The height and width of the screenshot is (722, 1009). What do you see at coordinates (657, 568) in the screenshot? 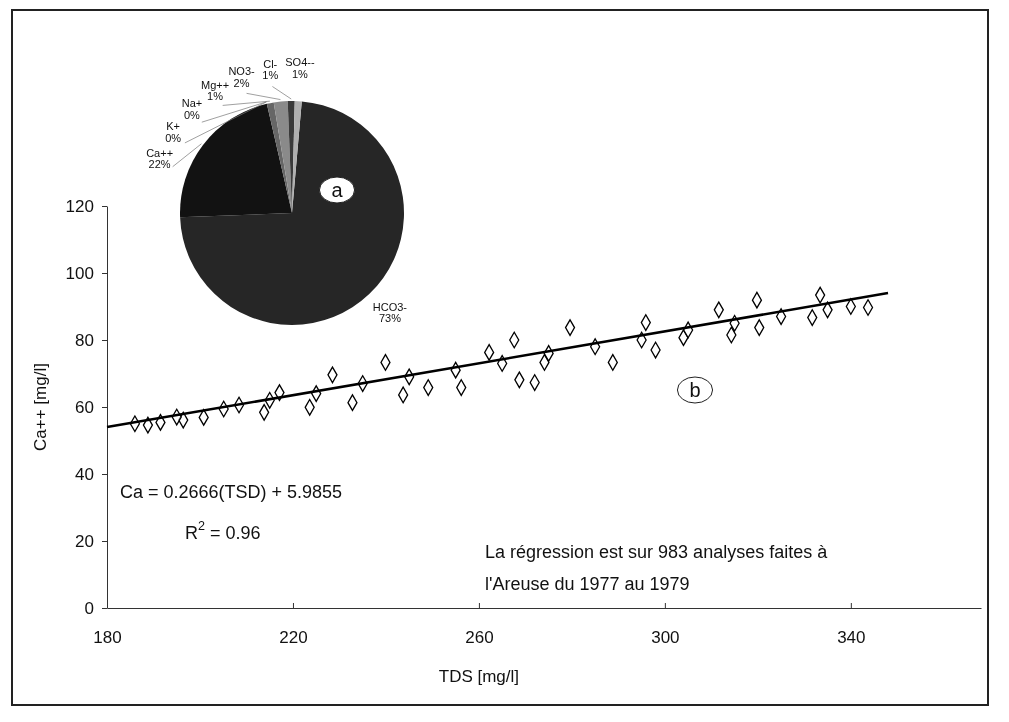
I see `annotation: La régression est sur 983 analyses faites à l'Areuse du 1977 au 1979` at bounding box center [657, 568].